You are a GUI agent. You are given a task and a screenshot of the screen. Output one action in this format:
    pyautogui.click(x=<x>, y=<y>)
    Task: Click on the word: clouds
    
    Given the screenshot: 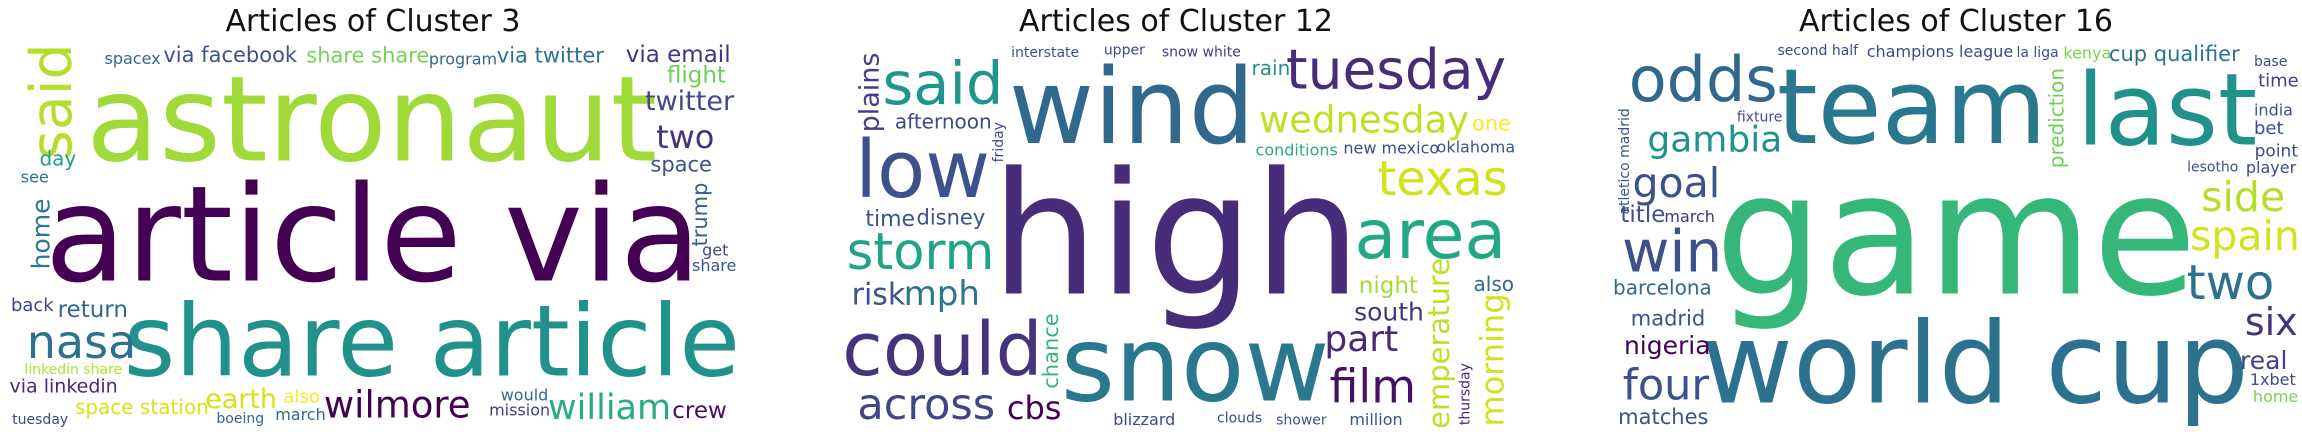 What is the action you would take?
    pyautogui.click(x=1239, y=419)
    